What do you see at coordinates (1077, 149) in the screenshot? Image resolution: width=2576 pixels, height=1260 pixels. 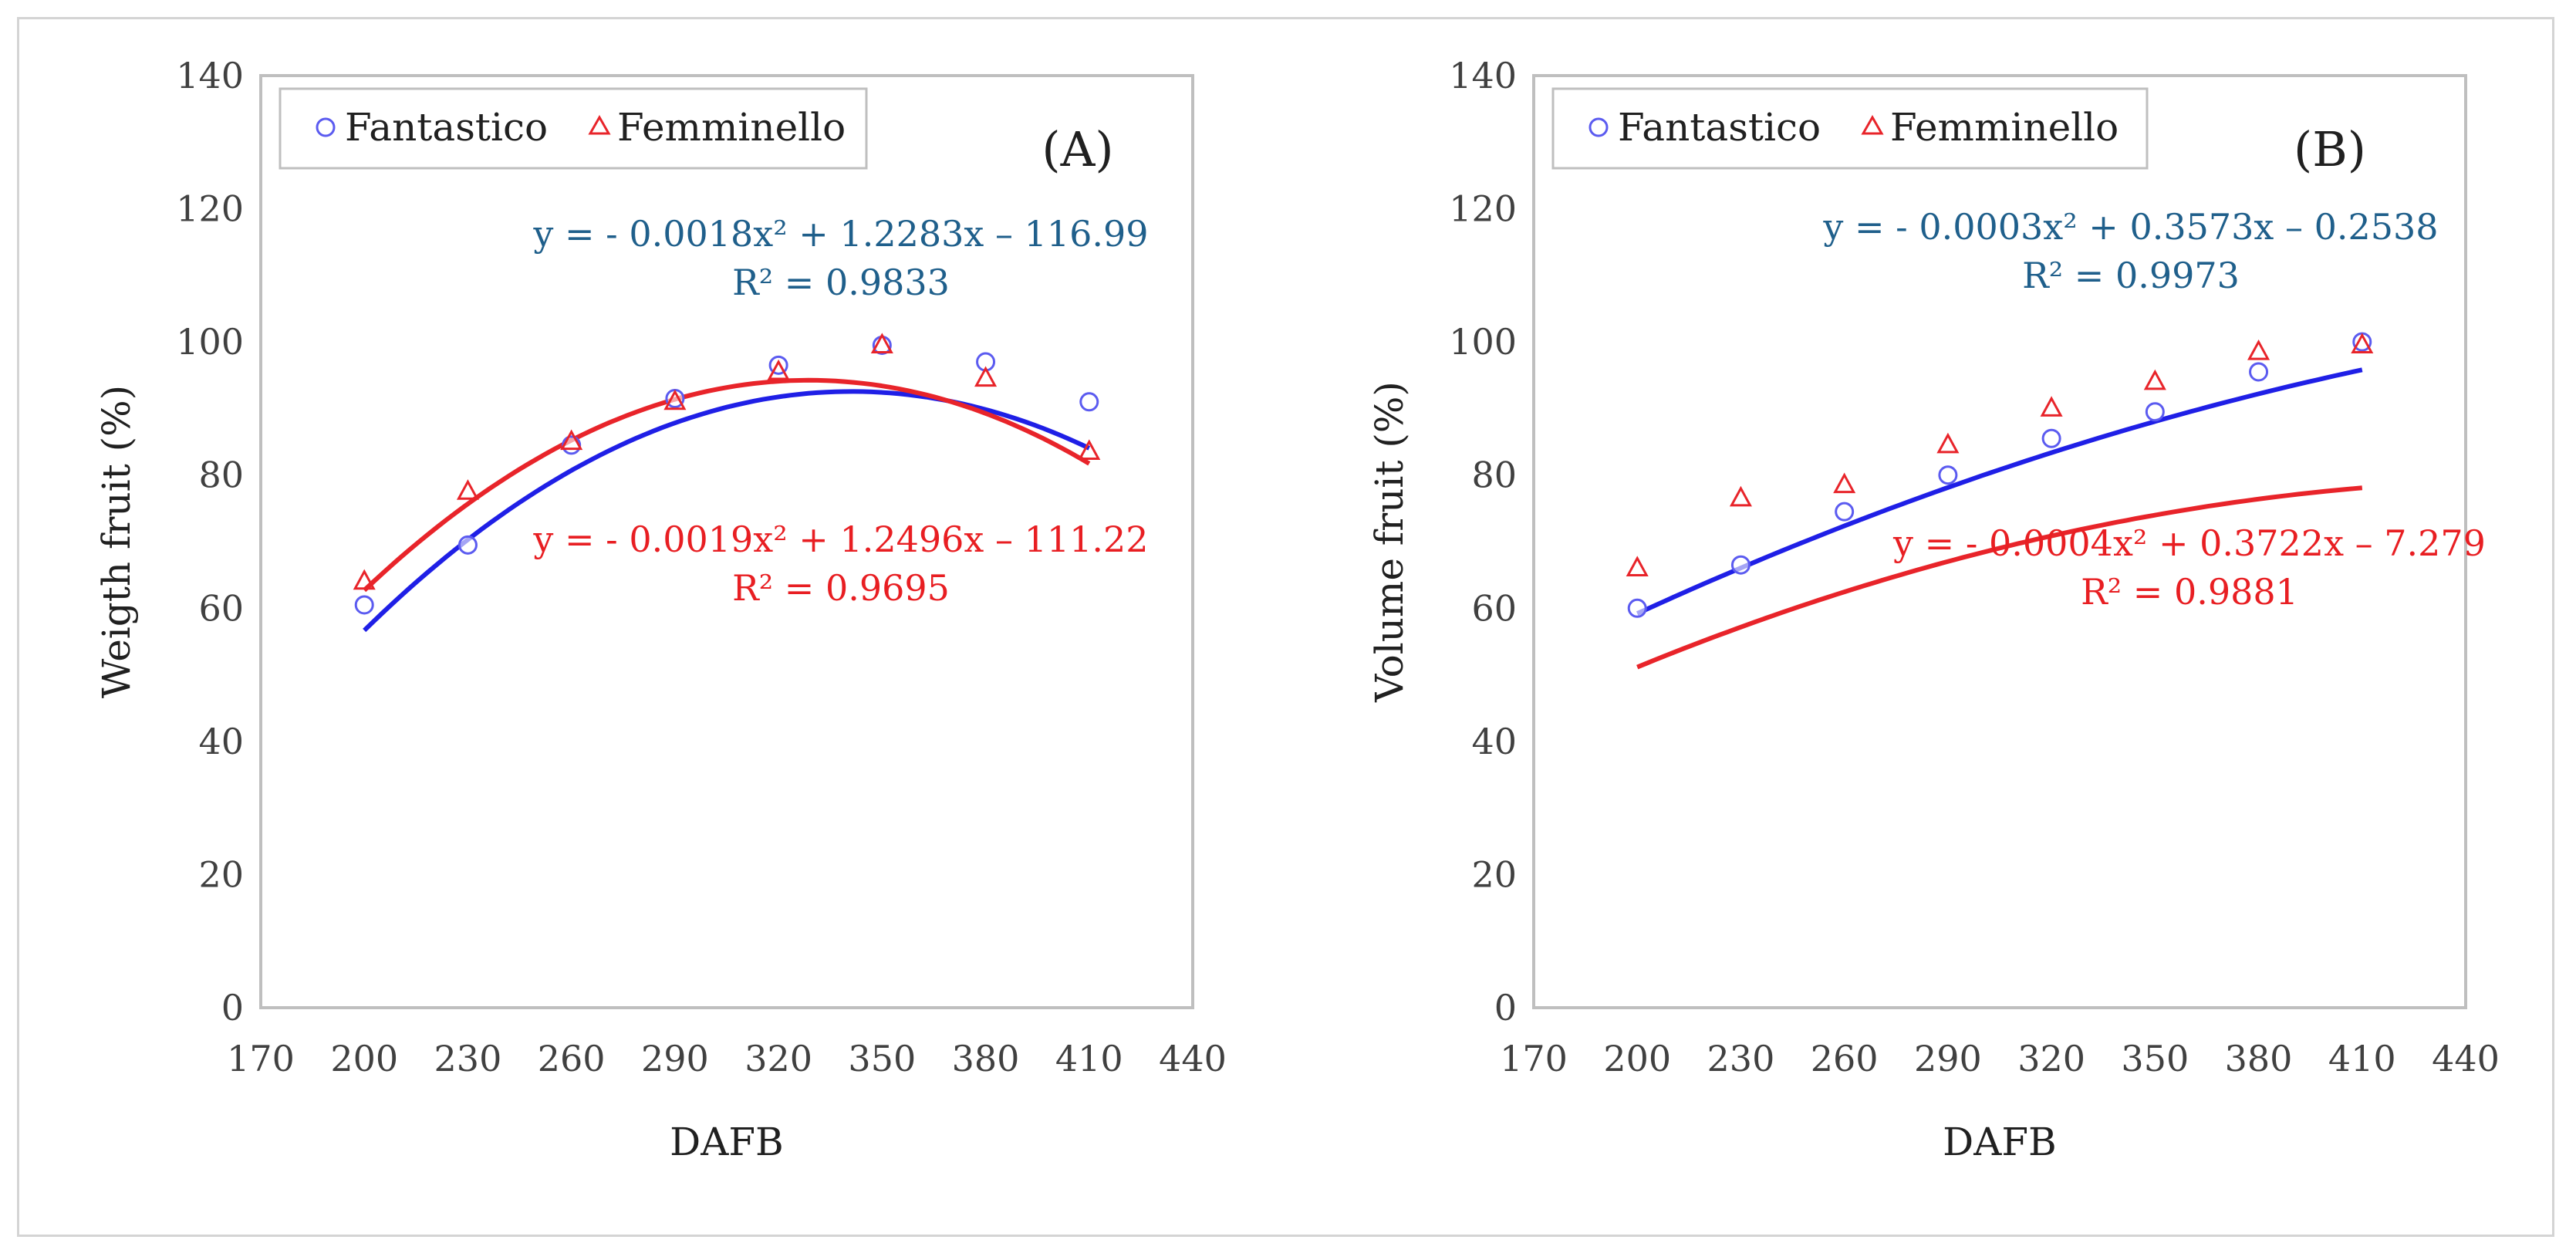 I see `panel-label: (A)` at bounding box center [1077, 149].